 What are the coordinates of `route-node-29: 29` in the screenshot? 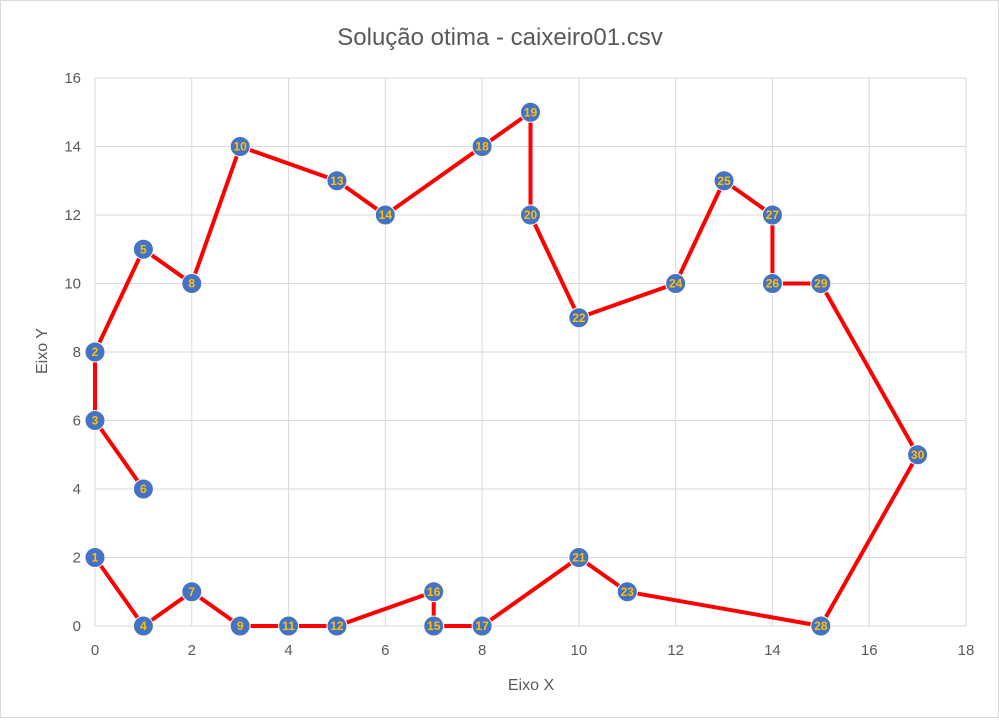 It's located at (821, 283).